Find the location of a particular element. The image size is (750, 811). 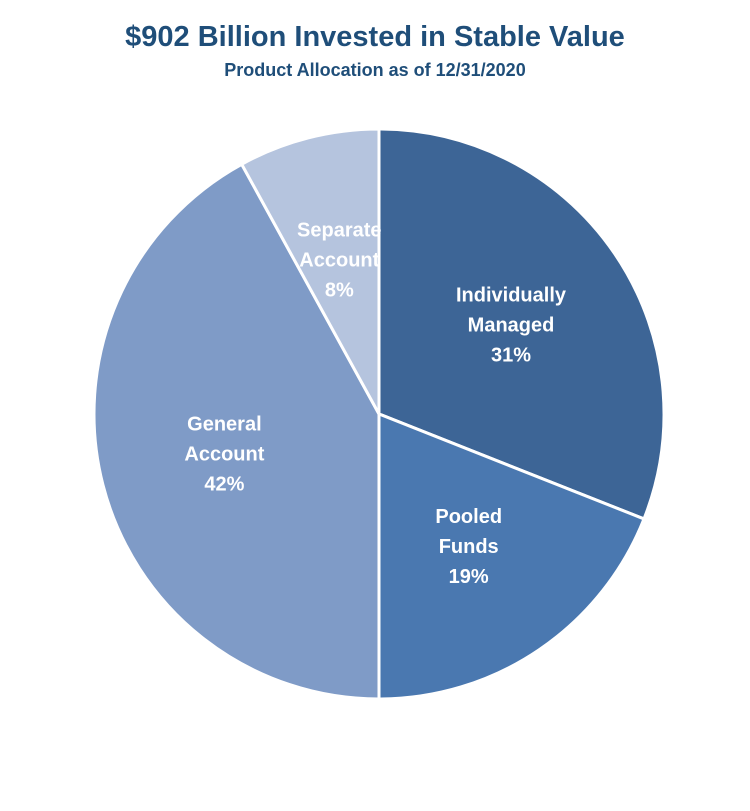

slice-category-label: Funds is located at coordinates (469, 547).